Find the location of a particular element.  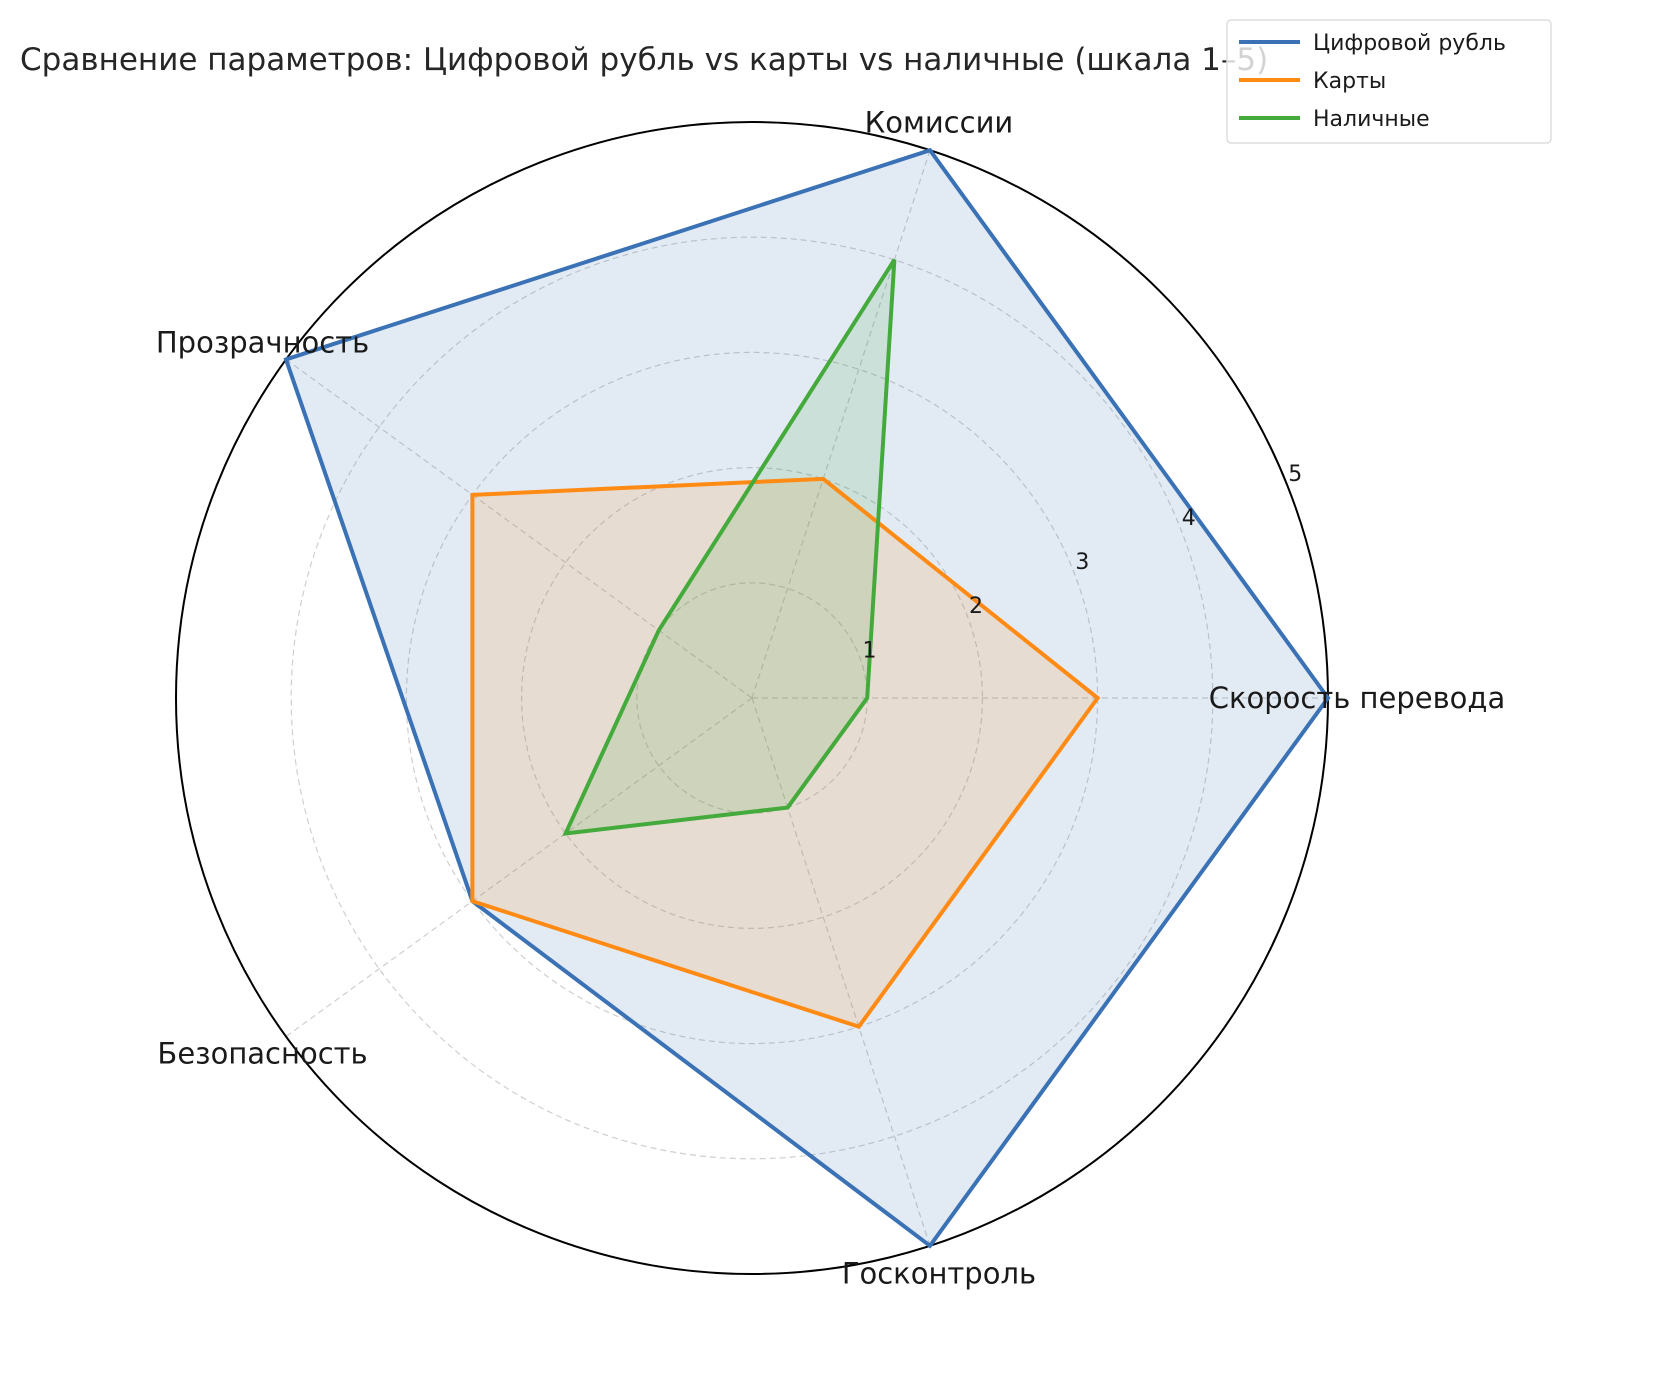

radial-tick-label: 4 is located at coordinates (1189, 518).